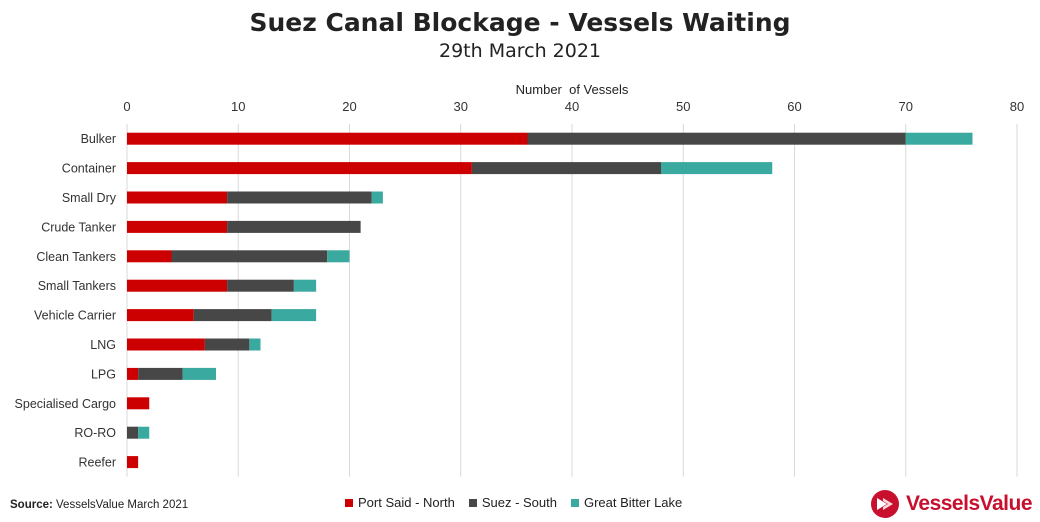  What do you see at coordinates (89, 169) in the screenshot?
I see `y-tick-label-1: Container` at bounding box center [89, 169].